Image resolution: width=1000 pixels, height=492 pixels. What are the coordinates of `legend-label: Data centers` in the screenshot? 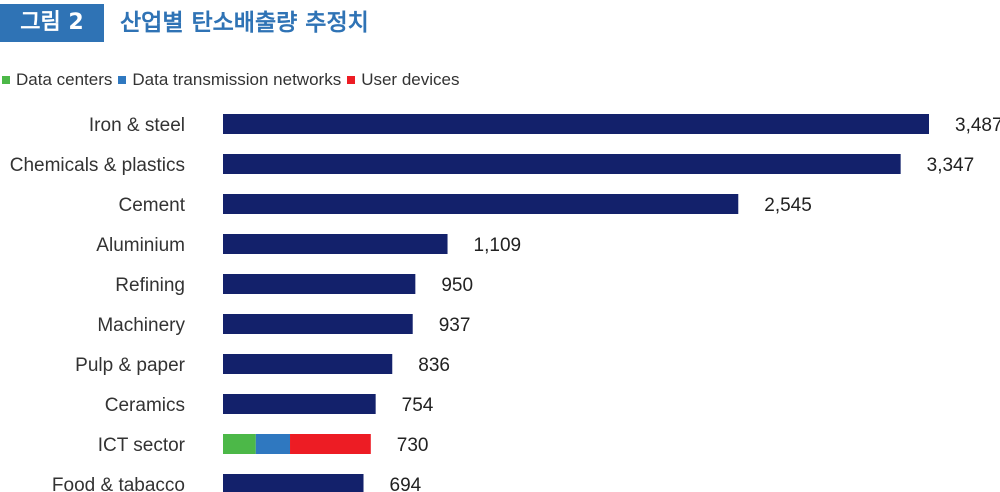 It's located at (64, 79).